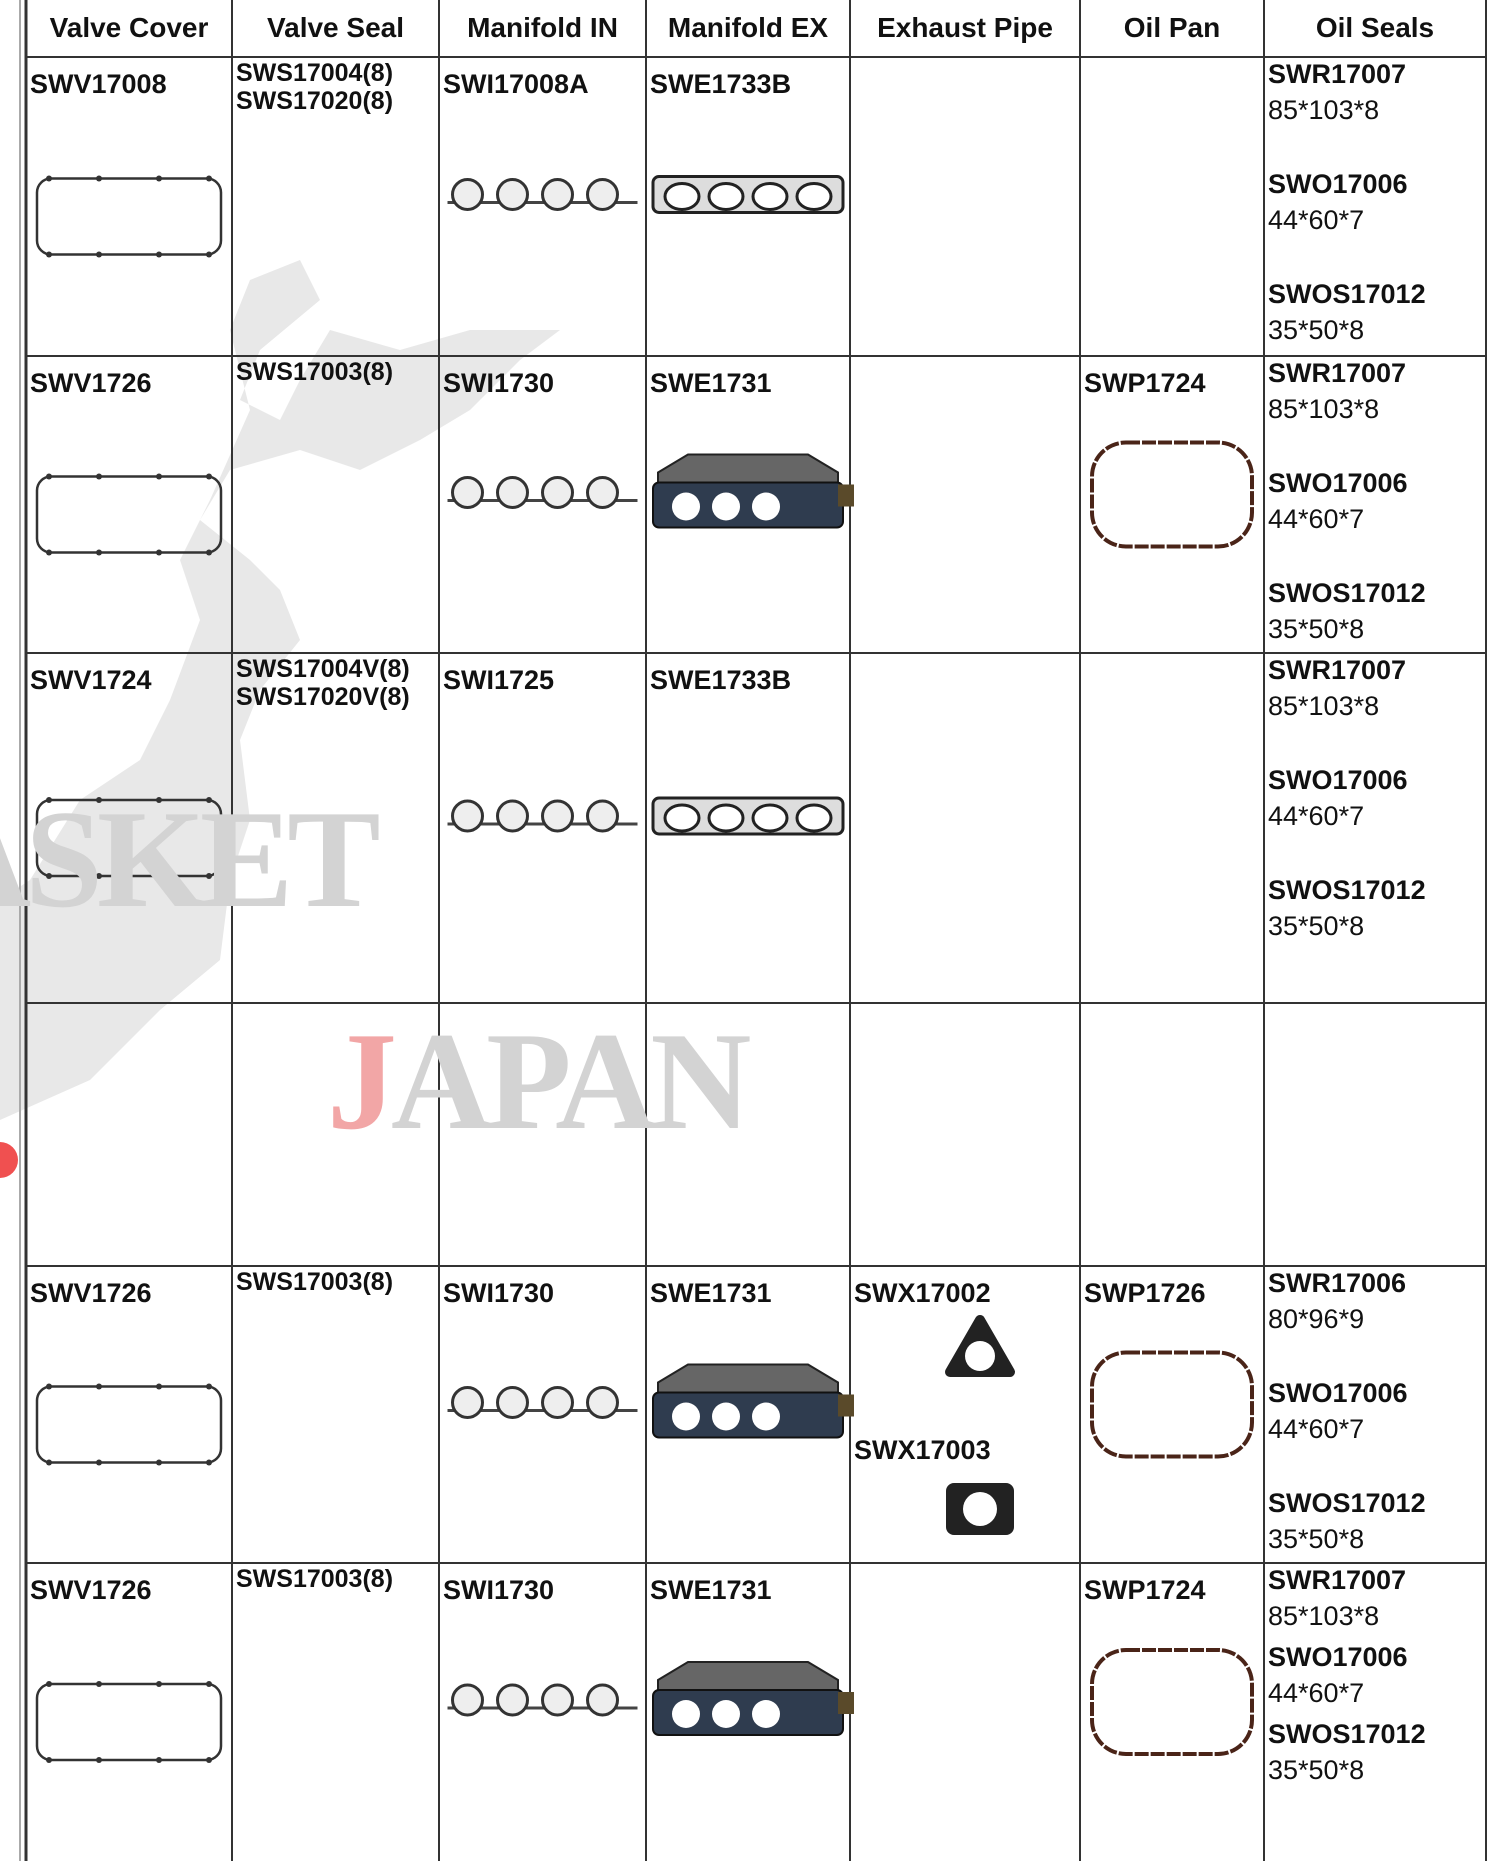  What do you see at coordinates (335, 27) in the screenshot?
I see `header-cell: Valve Seal` at bounding box center [335, 27].